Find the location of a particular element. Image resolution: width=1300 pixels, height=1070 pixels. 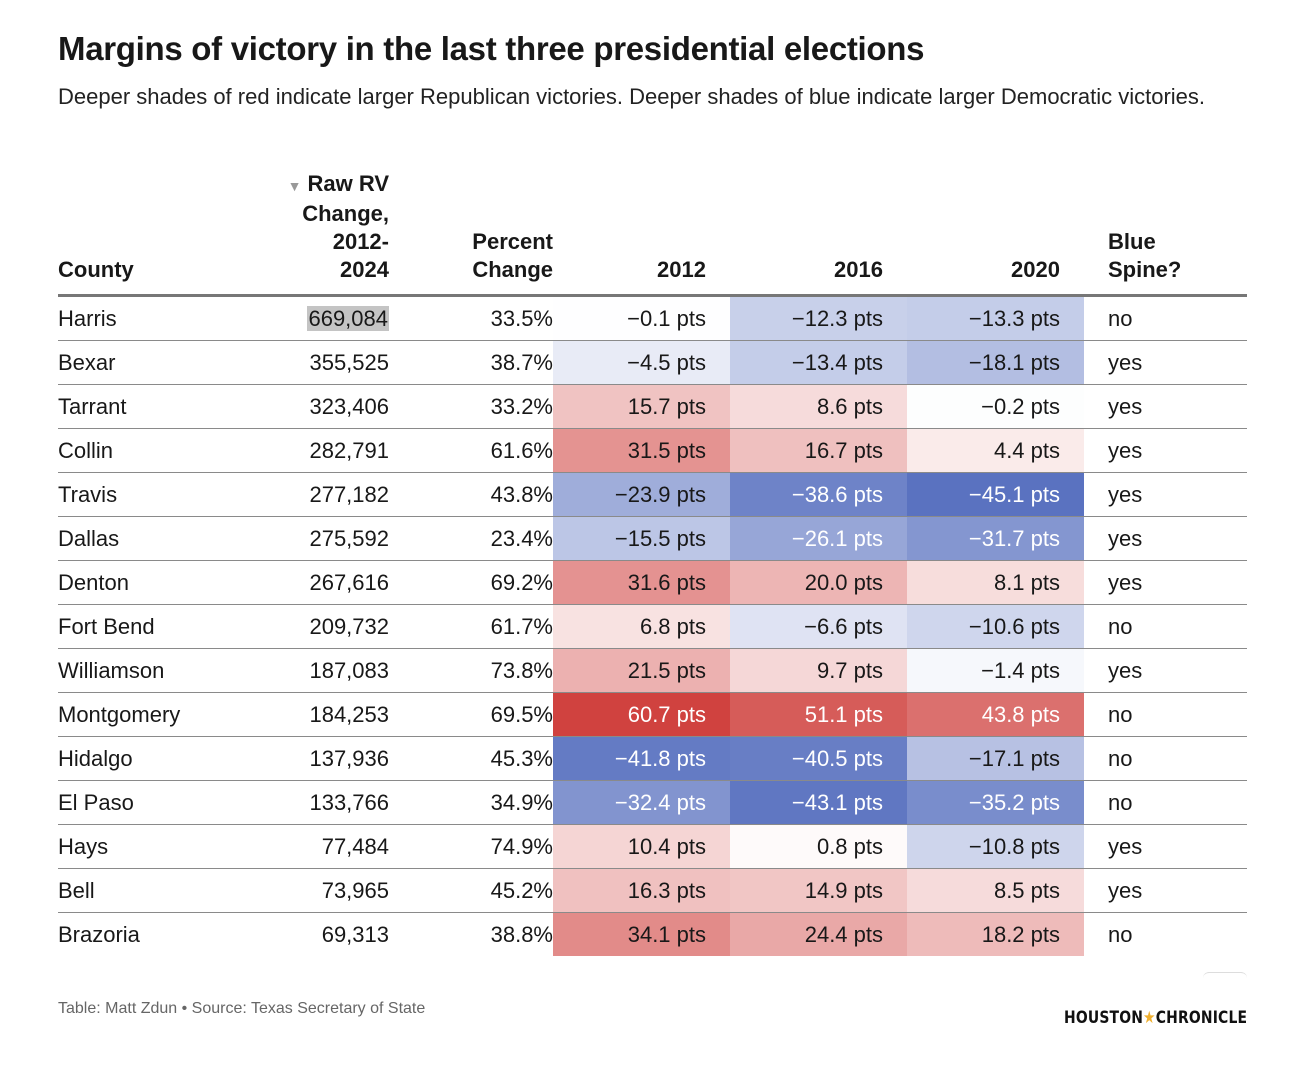

margin-cell-2012: 34.1 pts is located at coordinates (641, 934).